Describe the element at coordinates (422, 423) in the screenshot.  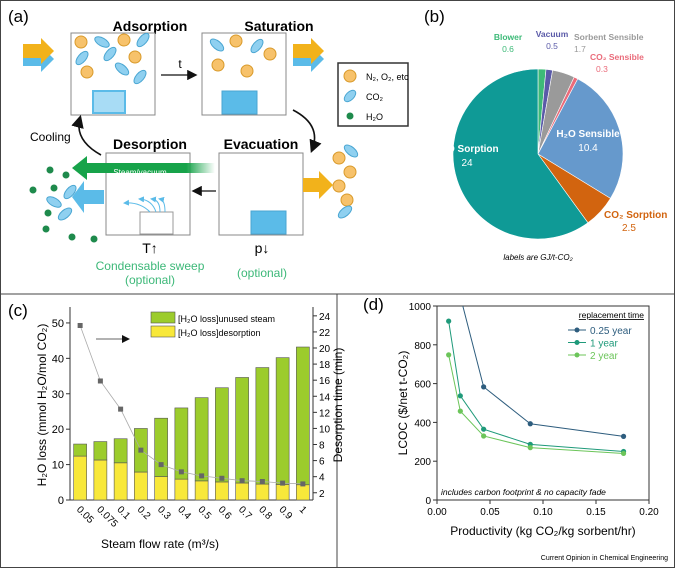
I see `d-y-tick-label: 400` at that location.